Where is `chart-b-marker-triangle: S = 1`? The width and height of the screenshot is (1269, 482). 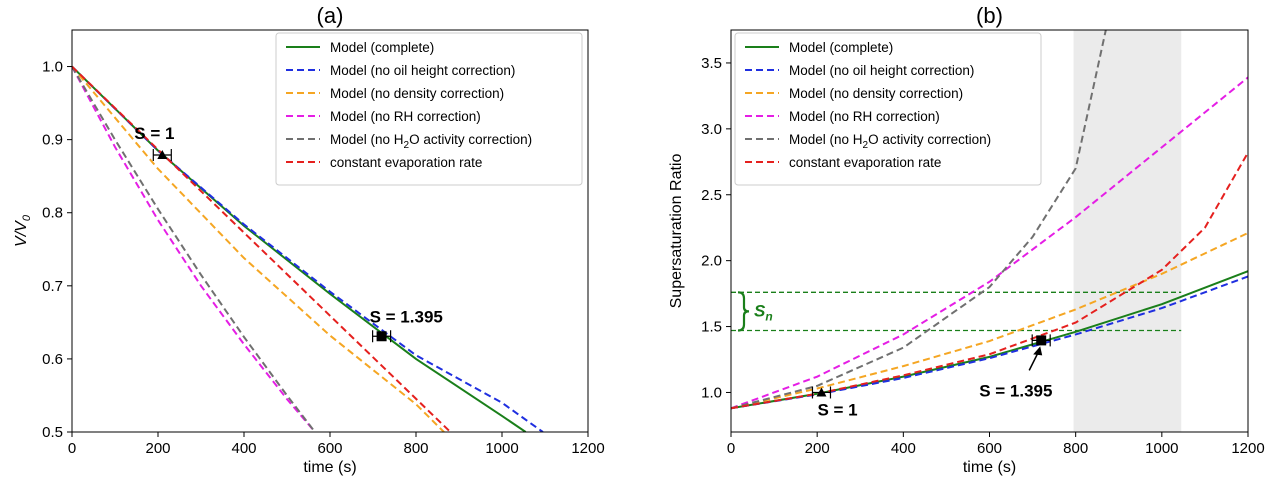
chart-b-marker-triangle: S = 1 is located at coordinates (834, 402).